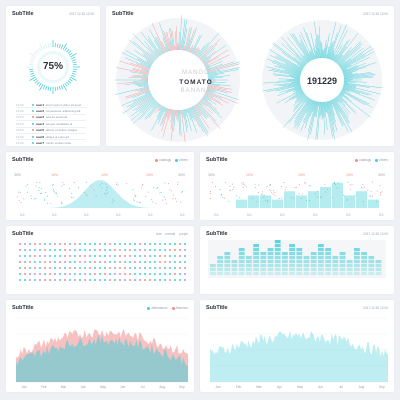 Image resolution: width=400 pixels, height=400 pixels. What do you see at coordinates (51, 118) in the screenshot?
I see `list-item: 12:00 user3 sed do eiusmod` at bounding box center [51, 118].